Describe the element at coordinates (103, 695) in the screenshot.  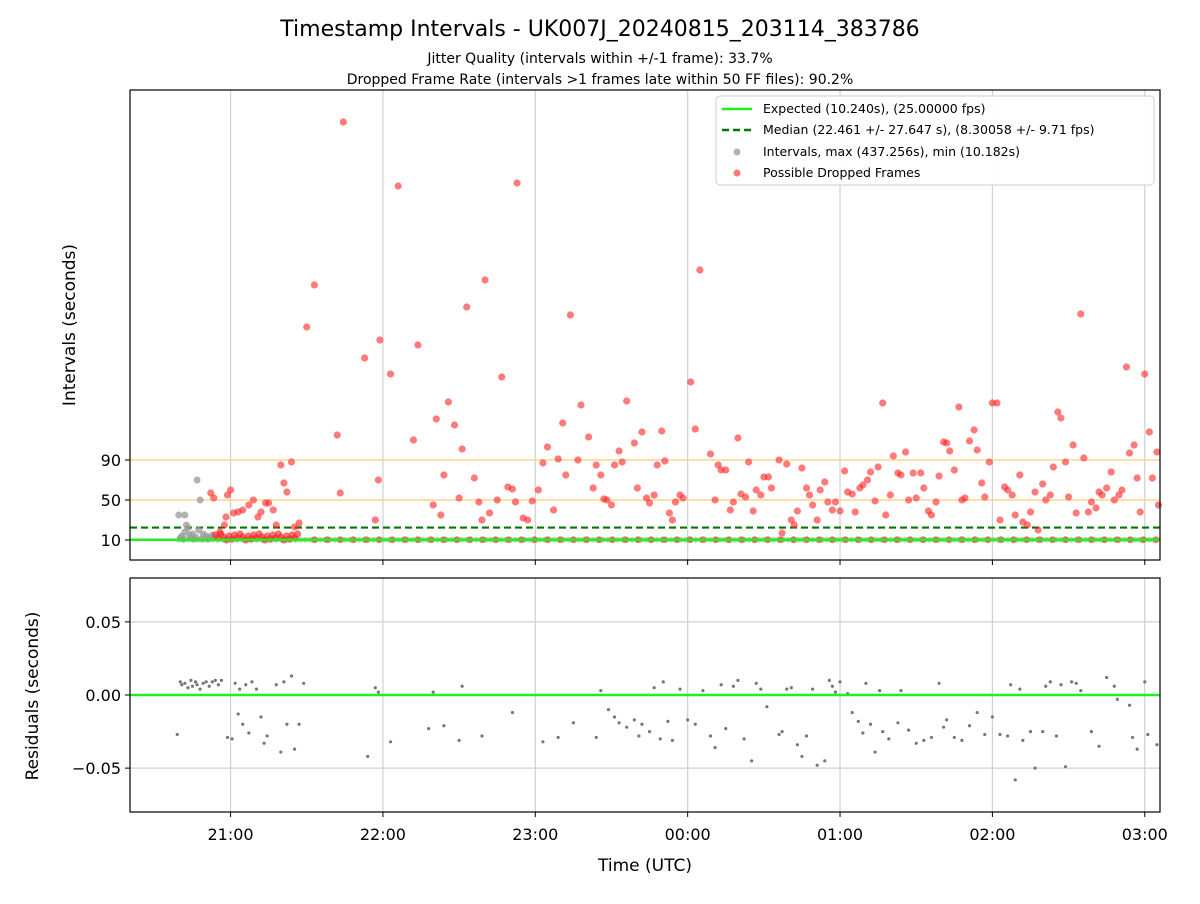
I see `bottom-y-tick-label: 0.00` at that location.